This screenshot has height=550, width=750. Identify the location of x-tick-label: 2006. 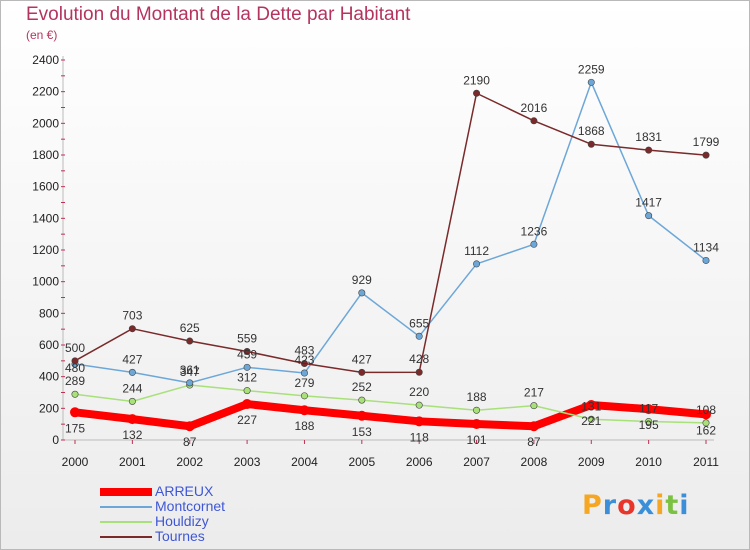
(419, 462).